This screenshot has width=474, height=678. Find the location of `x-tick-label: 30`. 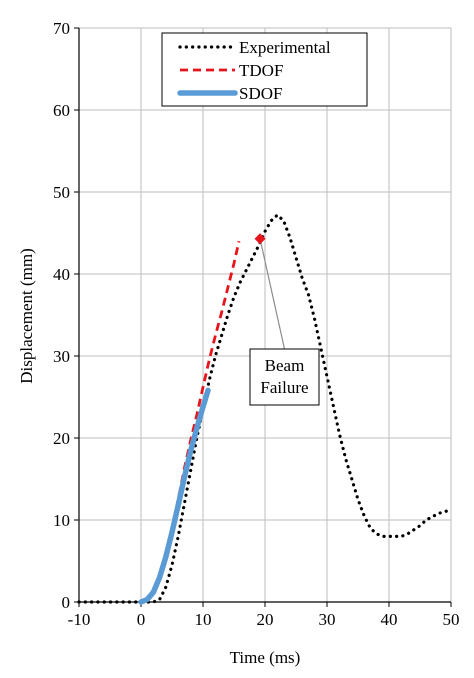

x-tick-label: 30 is located at coordinates (327, 619).